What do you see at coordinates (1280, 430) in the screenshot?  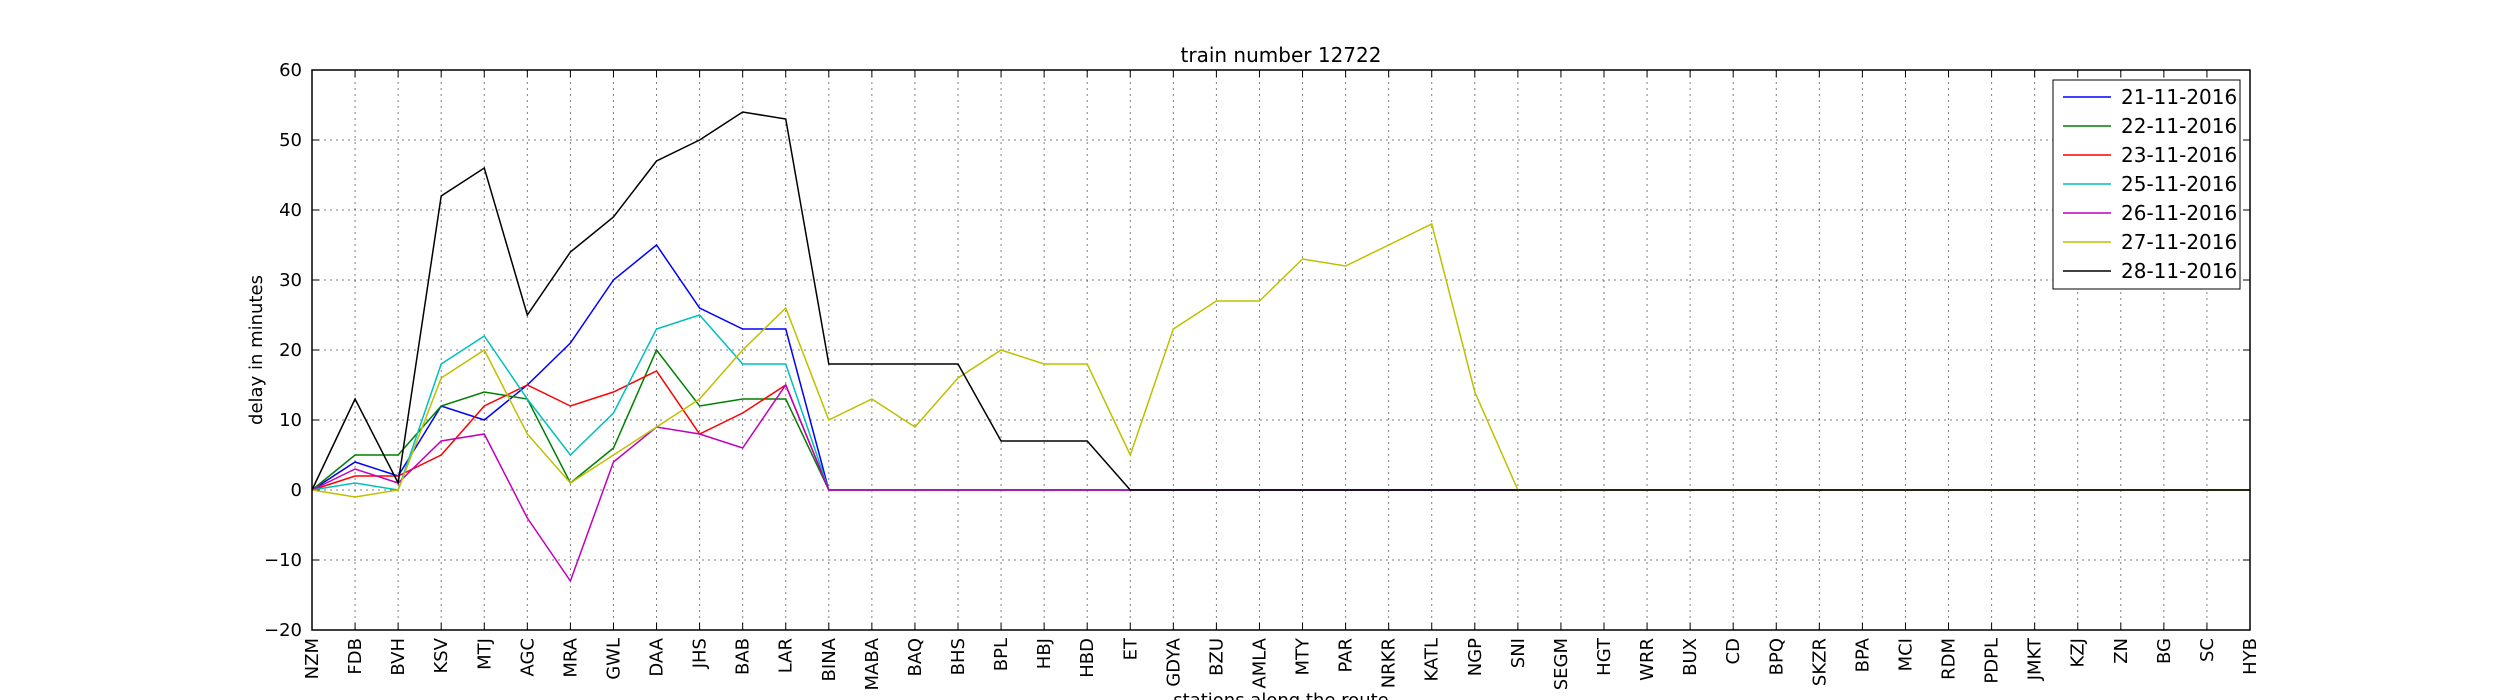 I see `series-line` at bounding box center [1280, 430].